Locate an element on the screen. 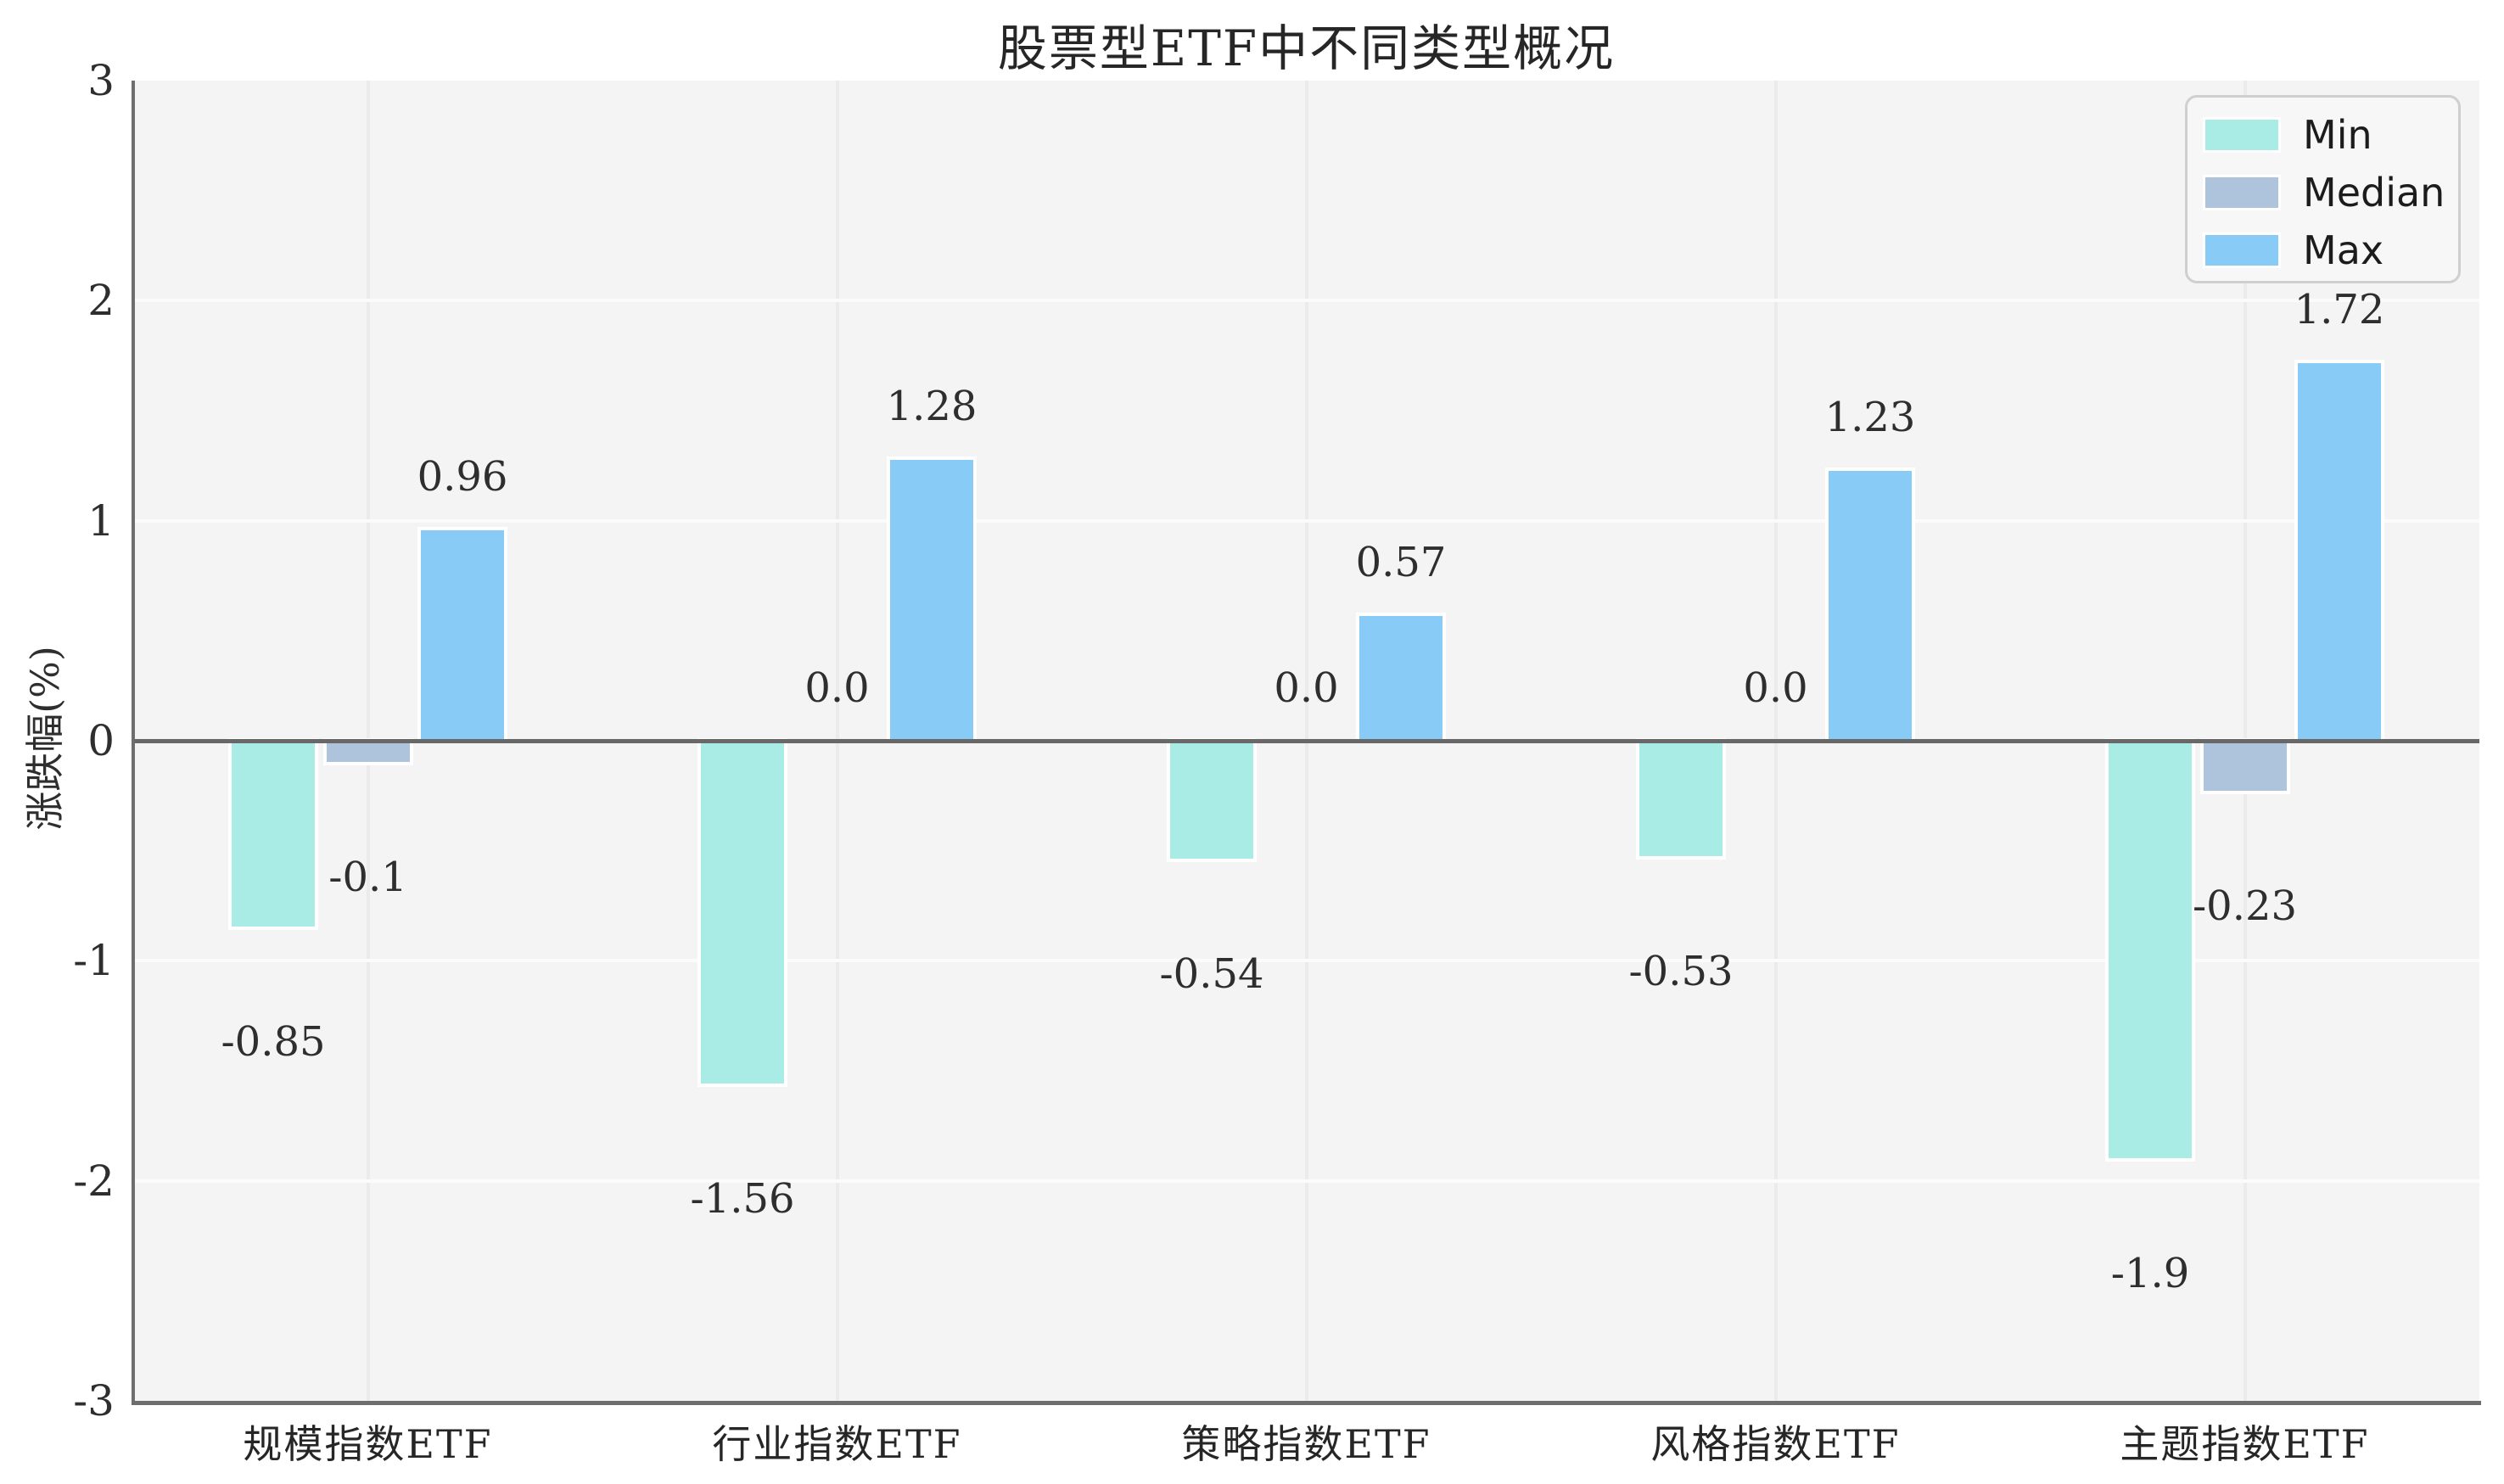 Image resolution: width=2504 pixels, height=1484 pixels. chart-title: 股票型ETF中不同类型概况 is located at coordinates (1307, 48).